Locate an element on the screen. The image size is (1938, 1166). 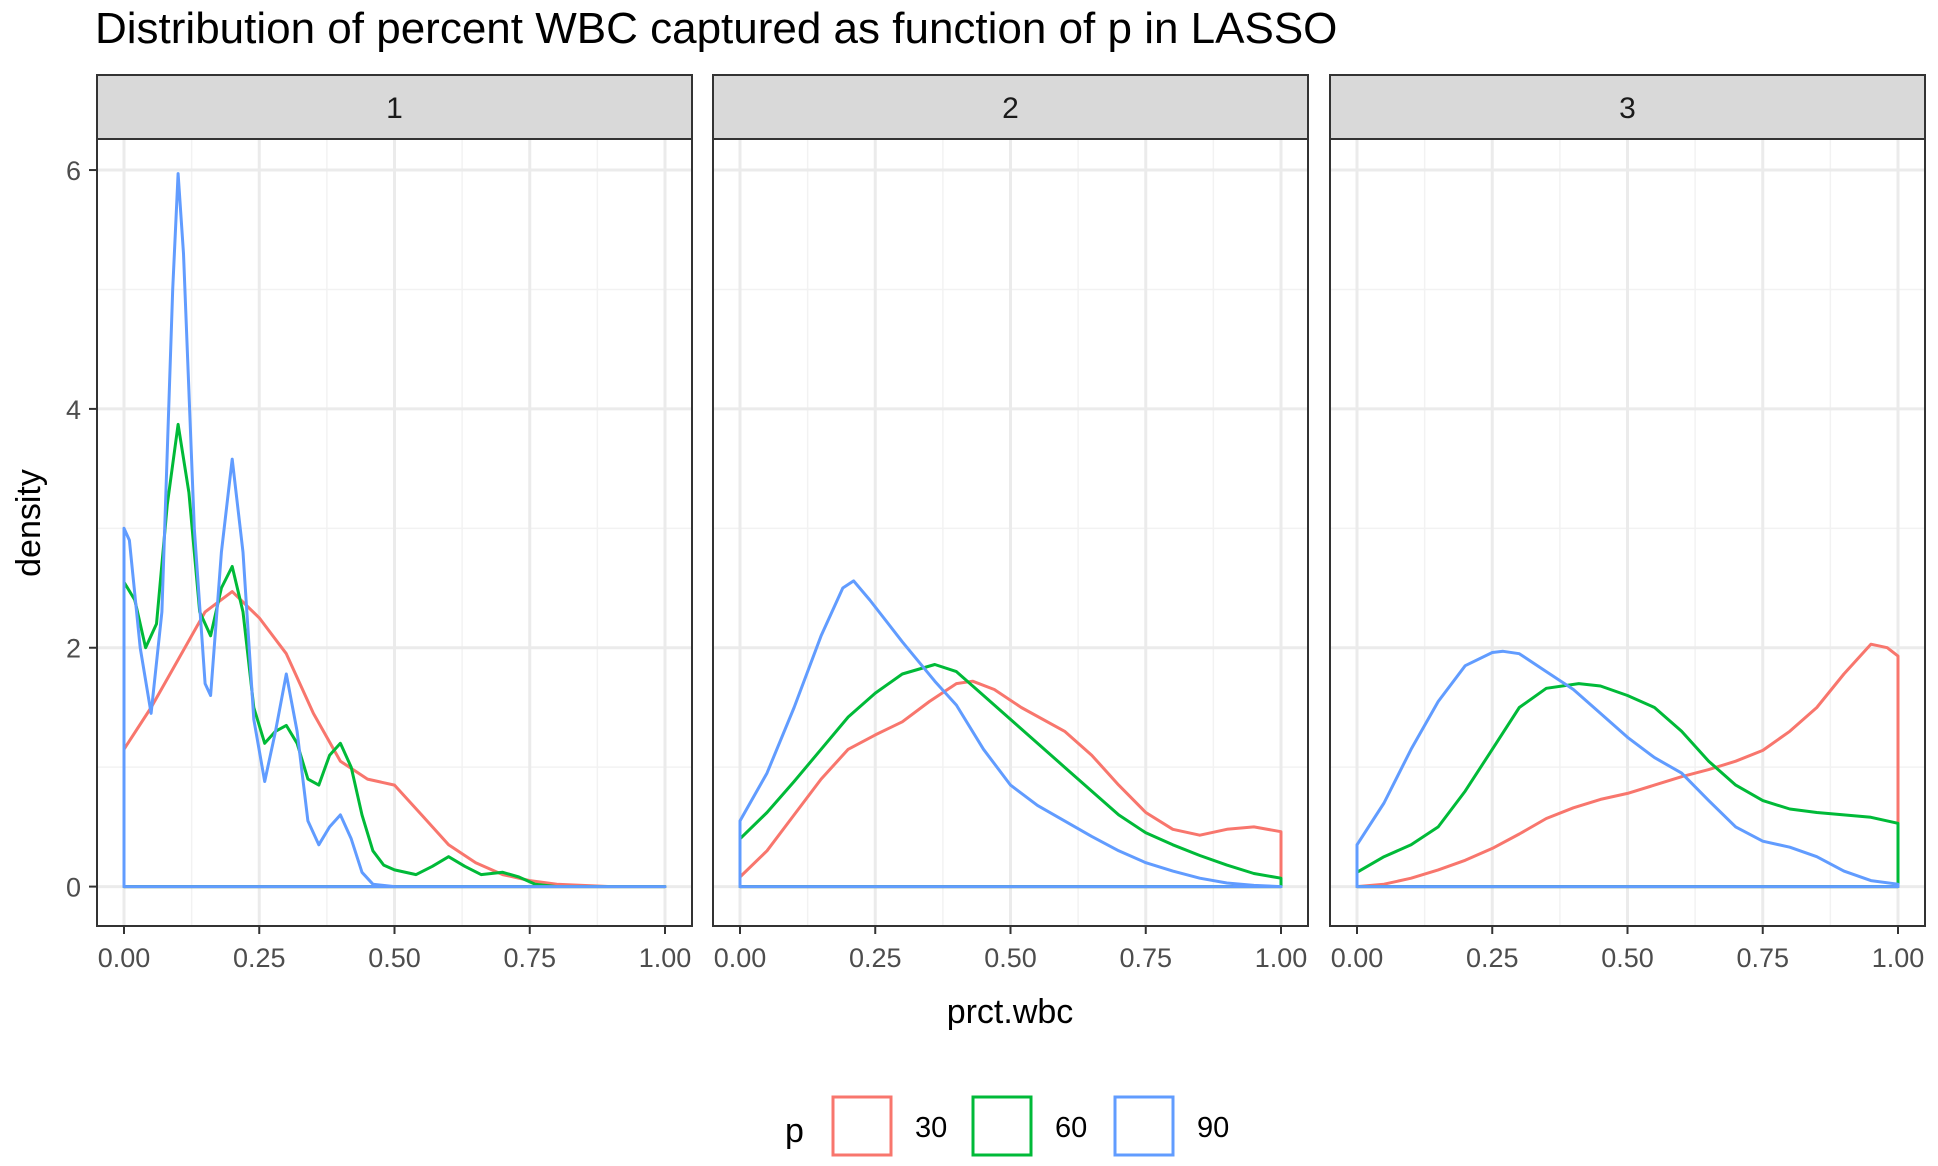
legend-entry-60: 60 is located at coordinates (1029, 1126).